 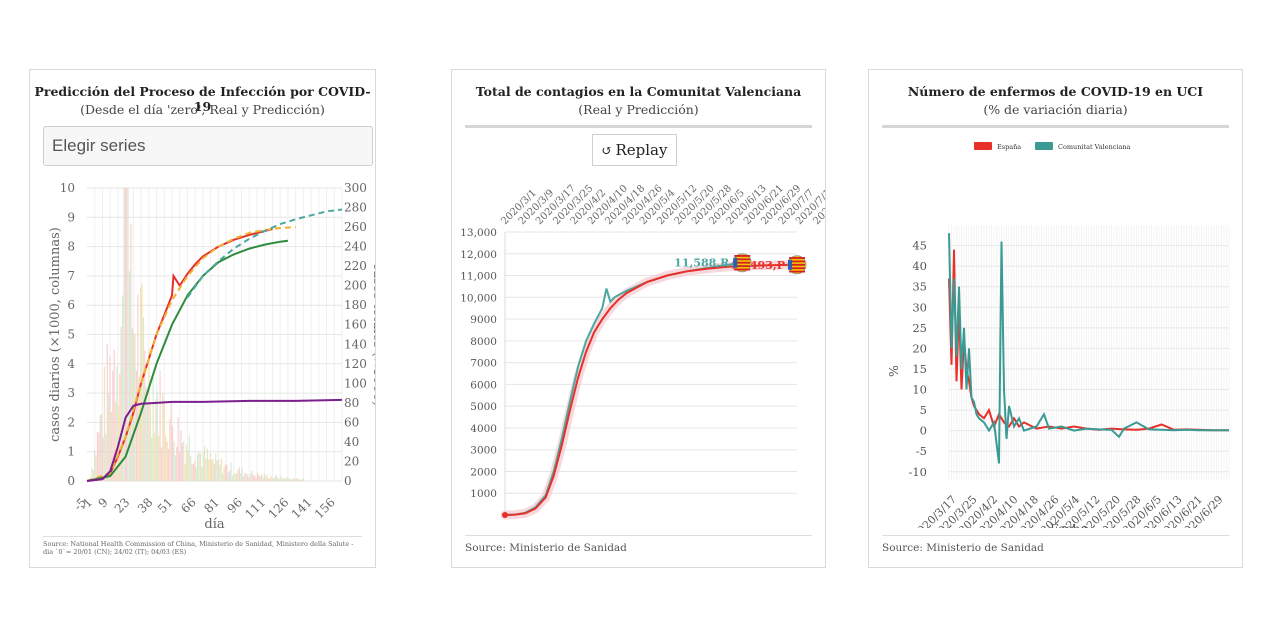 I want to click on total-line-orange, so click(x=191, y=354).